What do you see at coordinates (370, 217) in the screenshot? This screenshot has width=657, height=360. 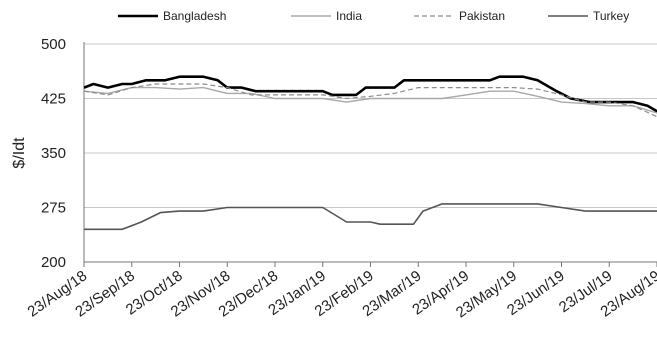 I see `series-line-turkey` at bounding box center [370, 217].